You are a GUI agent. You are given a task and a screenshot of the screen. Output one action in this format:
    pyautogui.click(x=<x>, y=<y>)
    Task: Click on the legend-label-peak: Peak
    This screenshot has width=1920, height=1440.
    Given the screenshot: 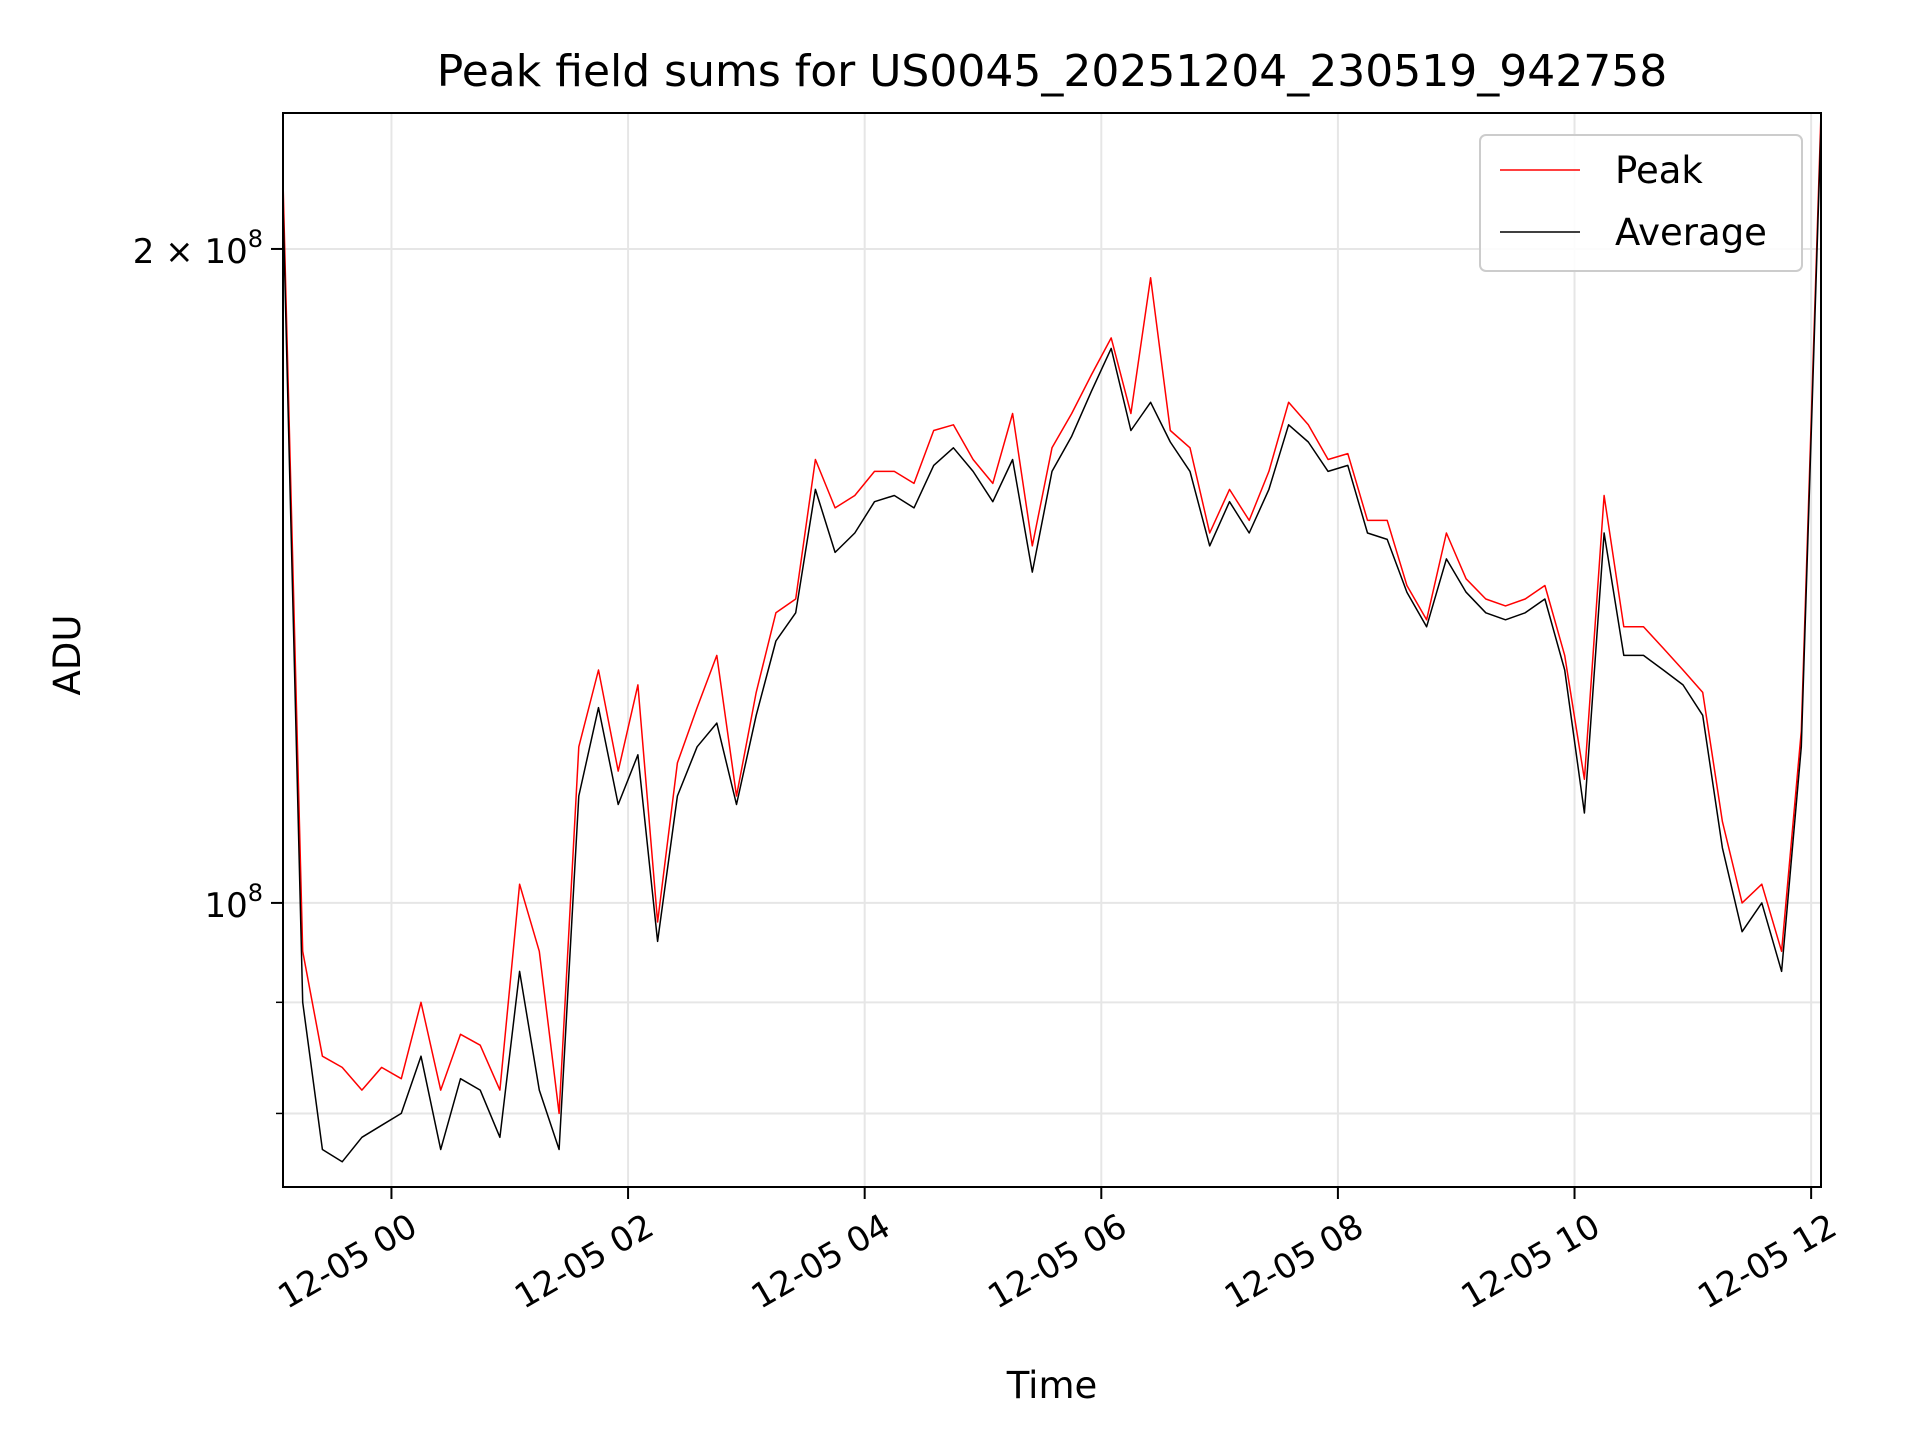 What is the action you would take?
    pyautogui.click(x=1659, y=170)
    